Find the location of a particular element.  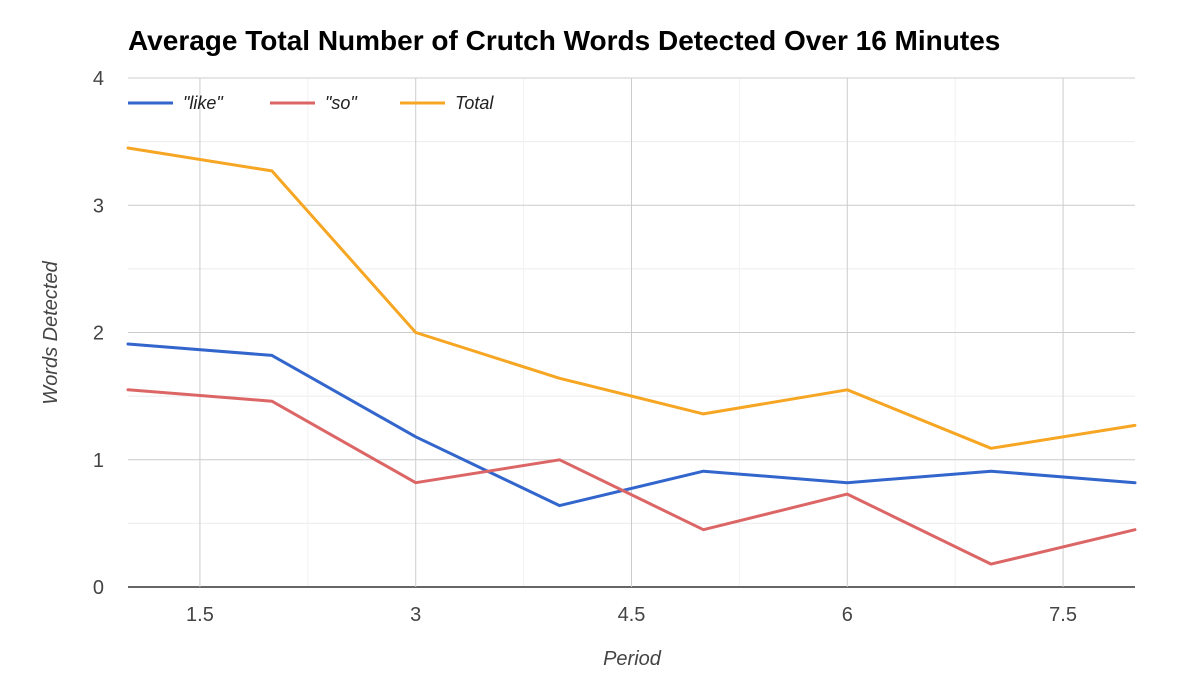

y-axis-title: Words Detected is located at coordinates (51, 332).